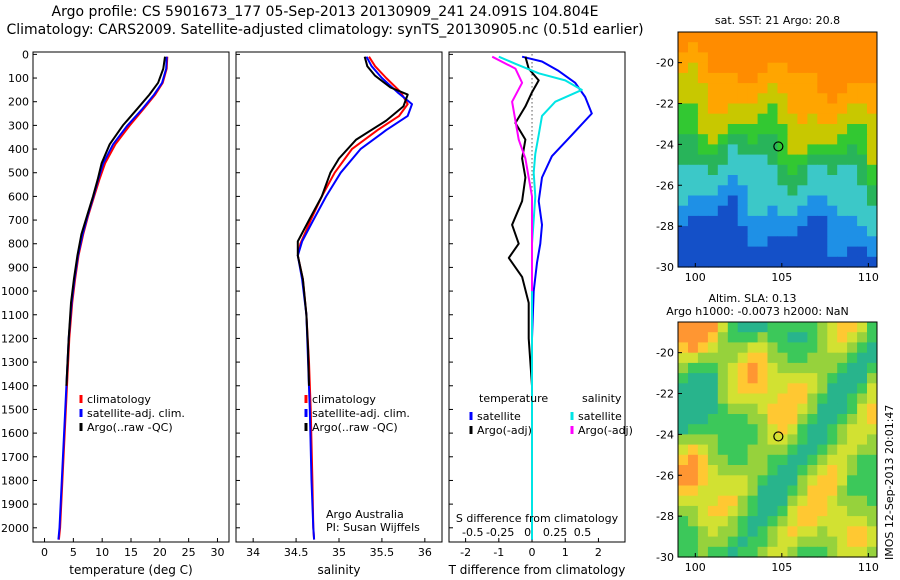  Describe the element at coordinates (665, 434) in the screenshot. I see `map-y-tick-label: -24` at that location.